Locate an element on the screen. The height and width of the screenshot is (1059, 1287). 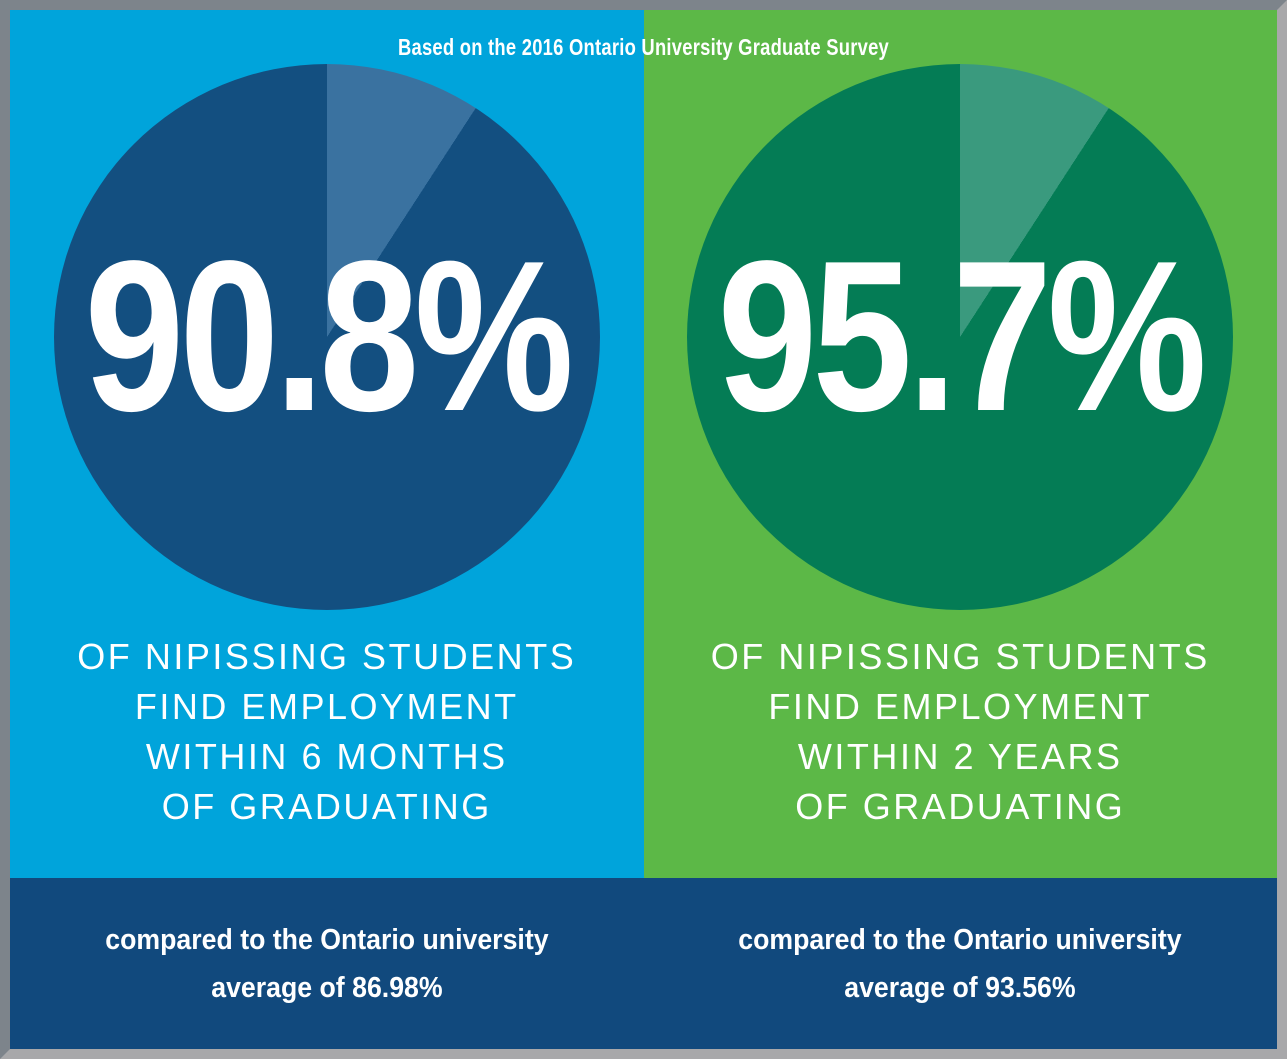
percentage-label-6-months: 90.8% is located at coordinates (328, 336).